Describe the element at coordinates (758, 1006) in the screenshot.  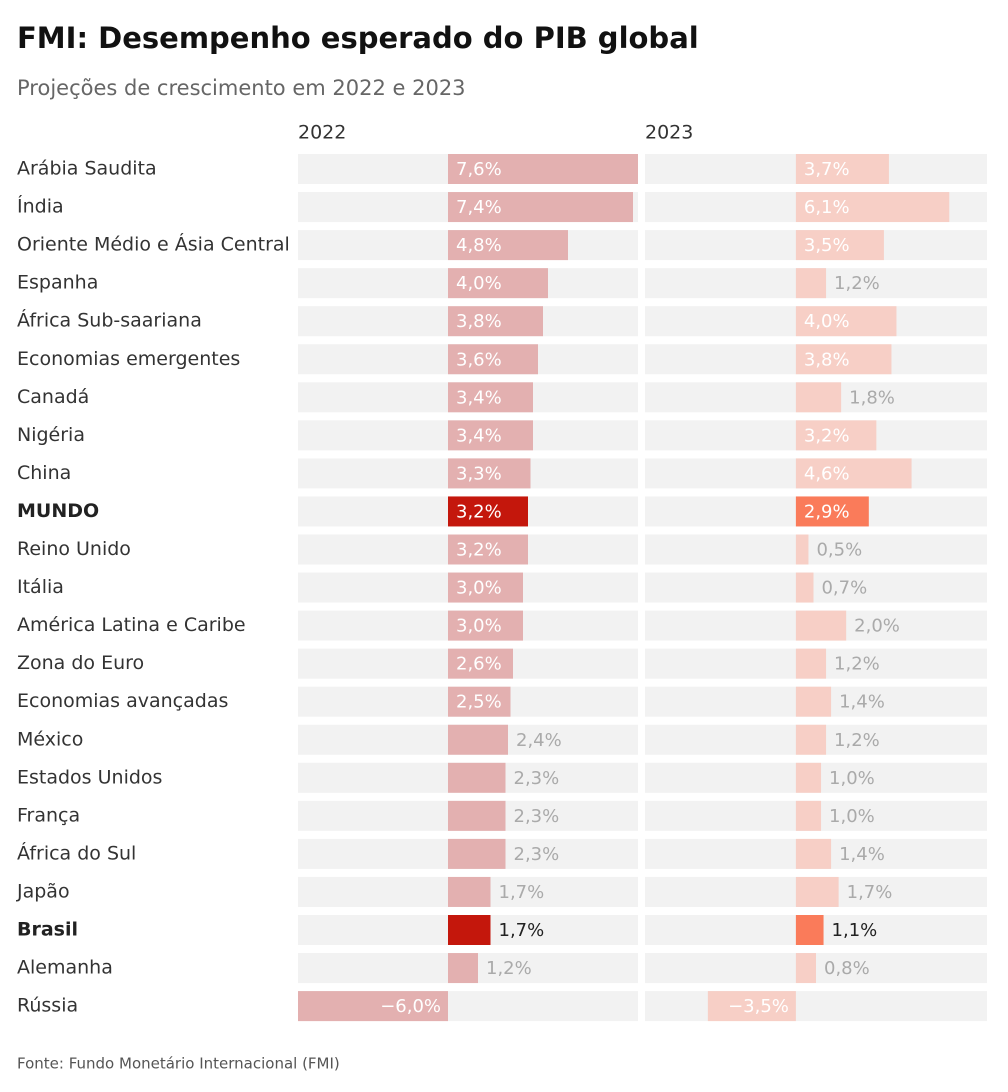
I see `value-label: −3,5%` at that location.